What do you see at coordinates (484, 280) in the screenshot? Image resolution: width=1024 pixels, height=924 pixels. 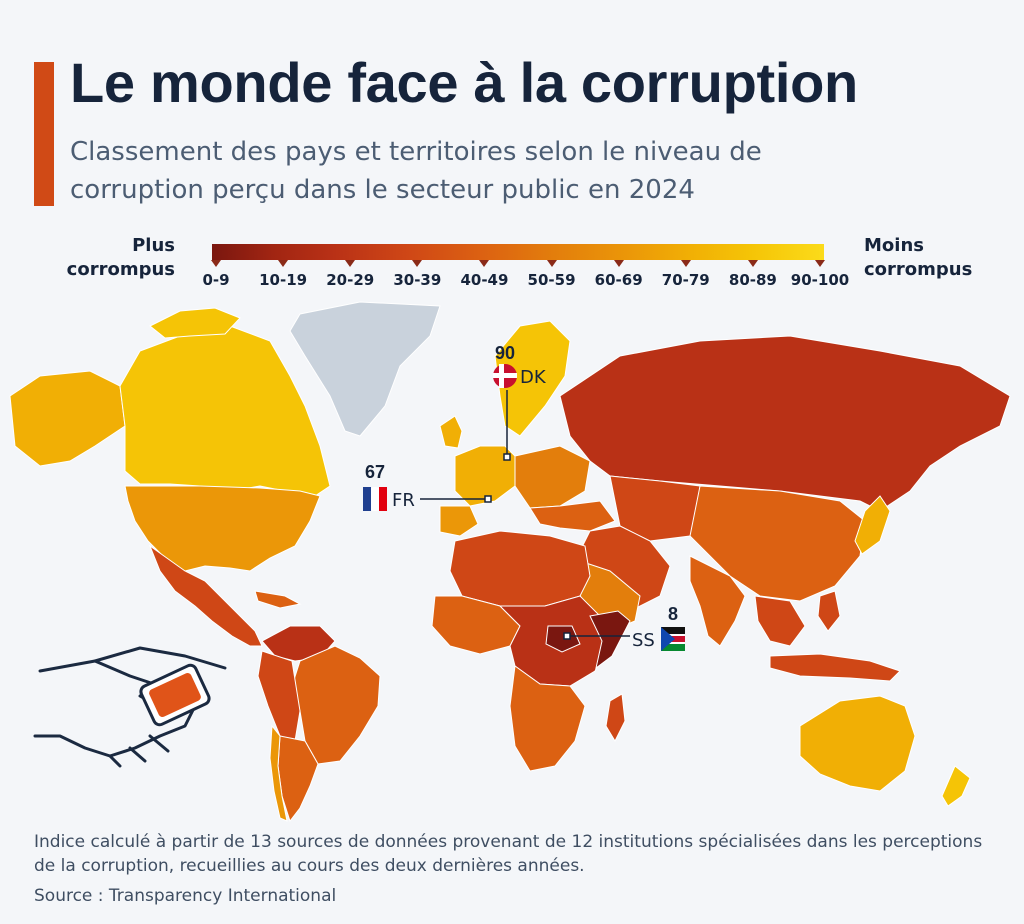 I see `legend-bin-label: 40-49` at bounding box center [484, 280].